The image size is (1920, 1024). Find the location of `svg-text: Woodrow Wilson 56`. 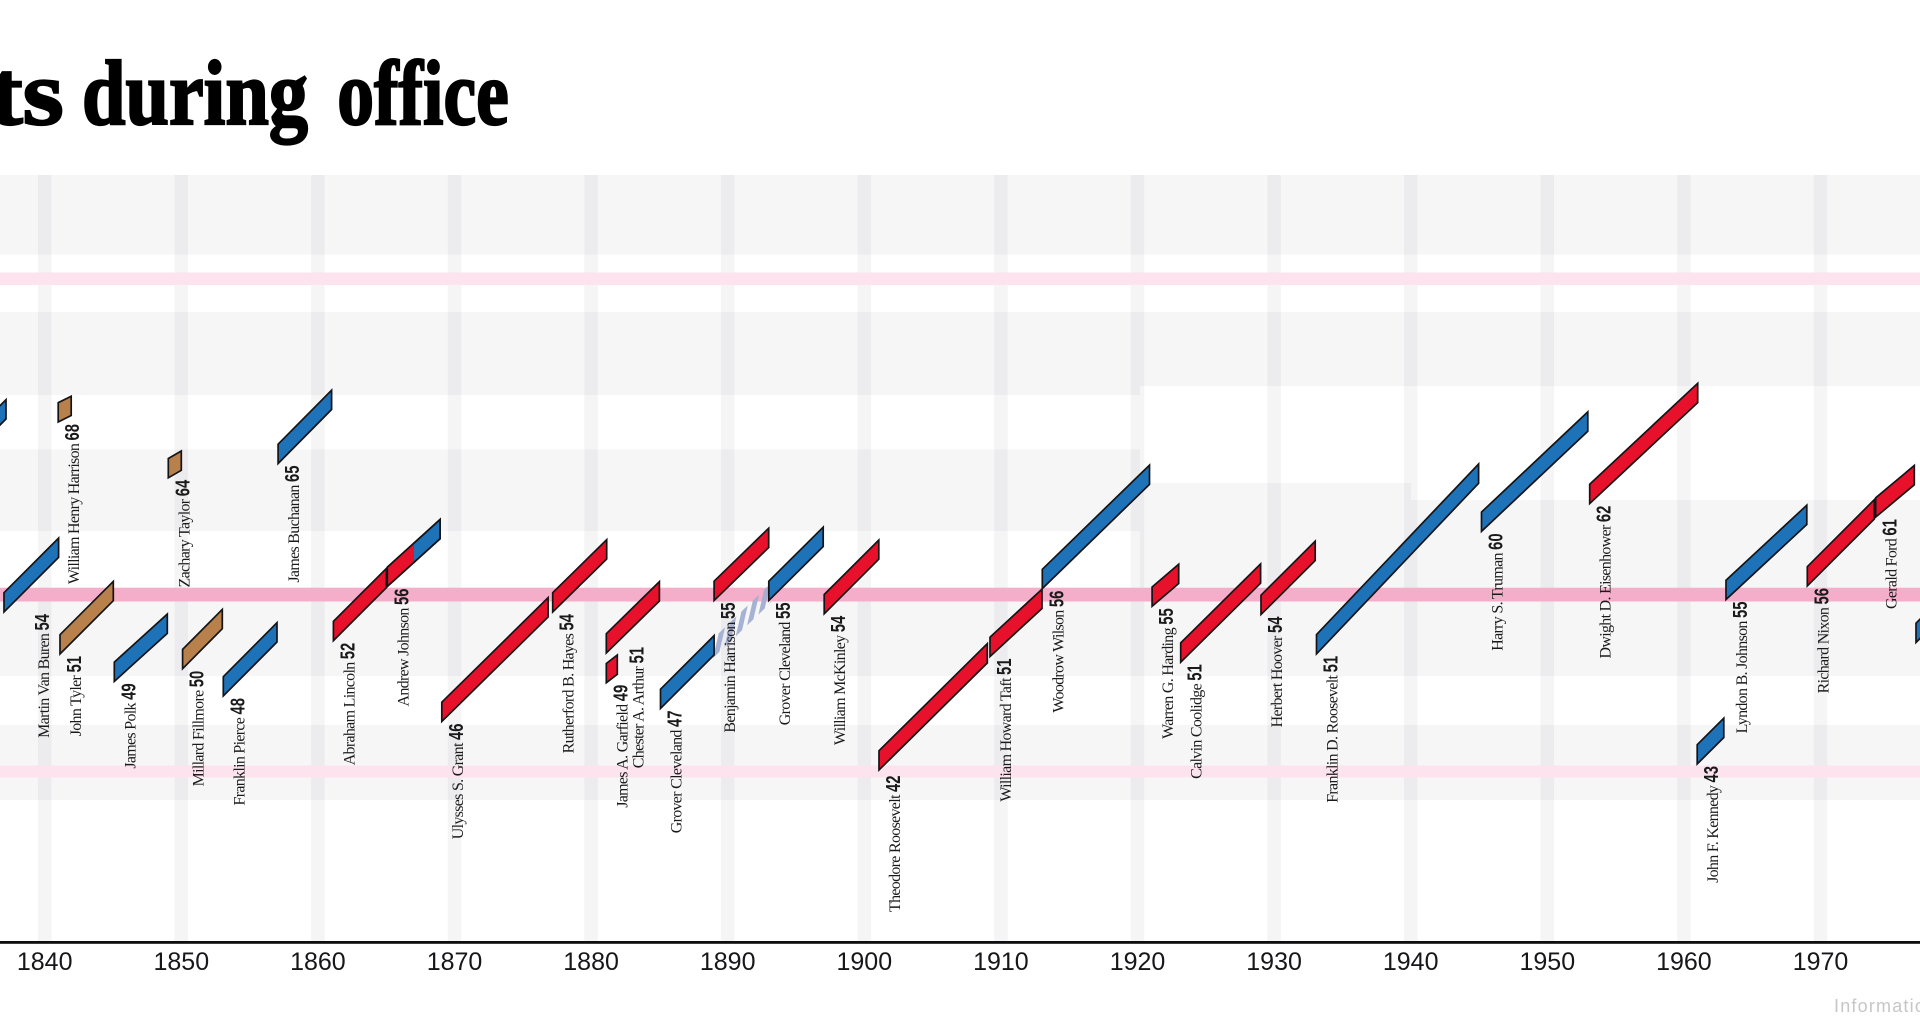

svg-text: Woodrow Wilson 56 is located at coordinates (1056, 652).